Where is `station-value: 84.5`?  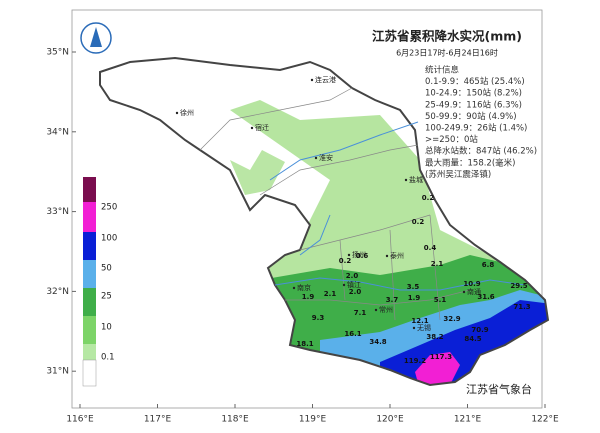 station-value: 84.5 is located at coordinates (472, 339).